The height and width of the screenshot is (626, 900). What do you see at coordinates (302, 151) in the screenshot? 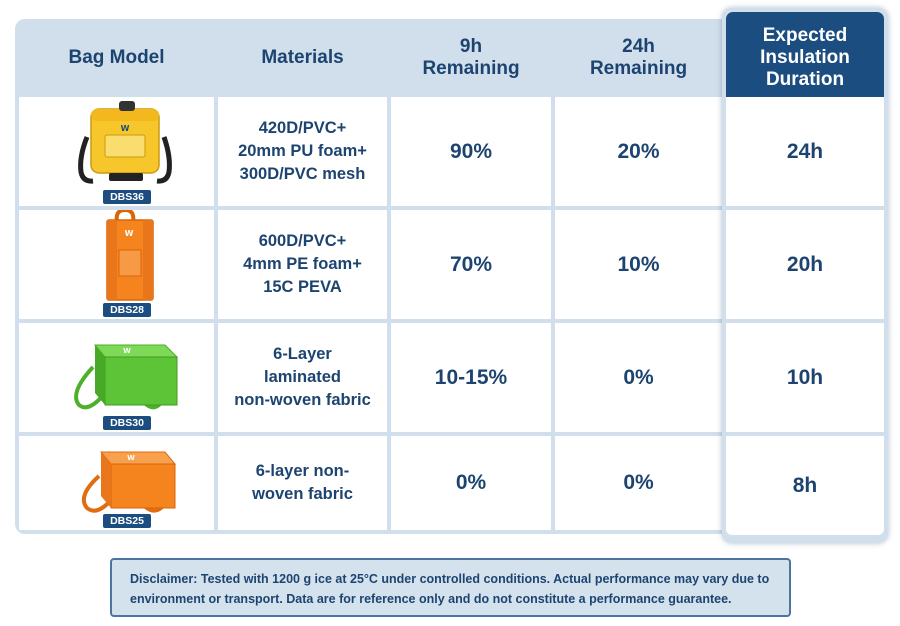
I see `materials-cell: 420D/PVC+ 20mm PU foam+ 300D/PVC mesh` at bounding box center [302, 151].